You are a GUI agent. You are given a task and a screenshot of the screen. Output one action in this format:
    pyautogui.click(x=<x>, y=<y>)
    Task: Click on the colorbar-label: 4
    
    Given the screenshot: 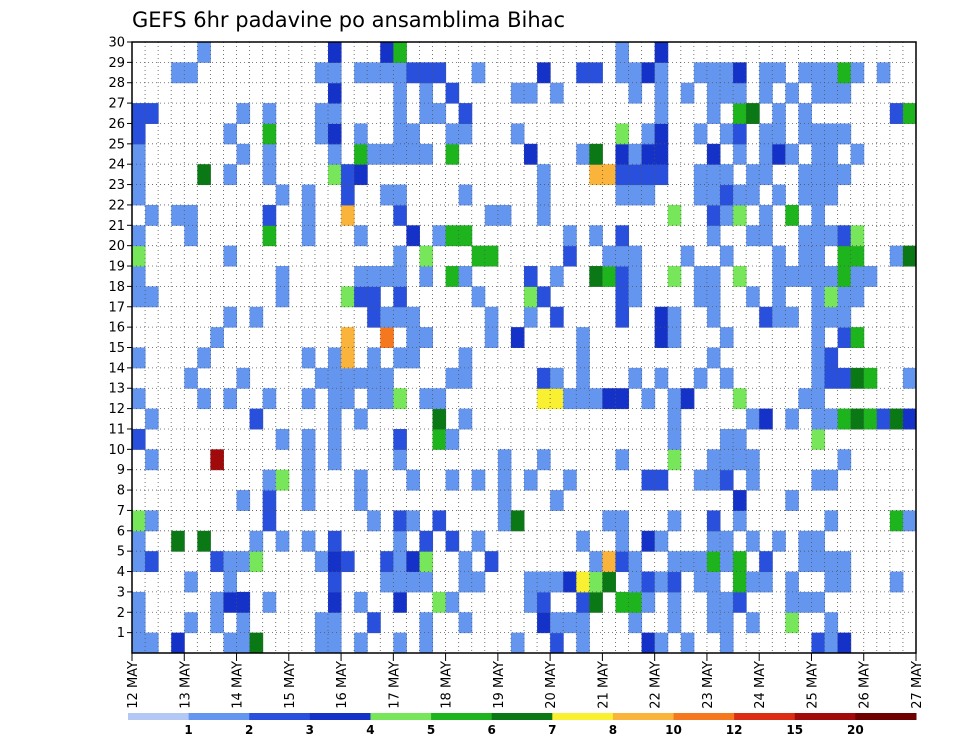 What is the action you would take?
    pyautogui.click(x=370, y=730)
    